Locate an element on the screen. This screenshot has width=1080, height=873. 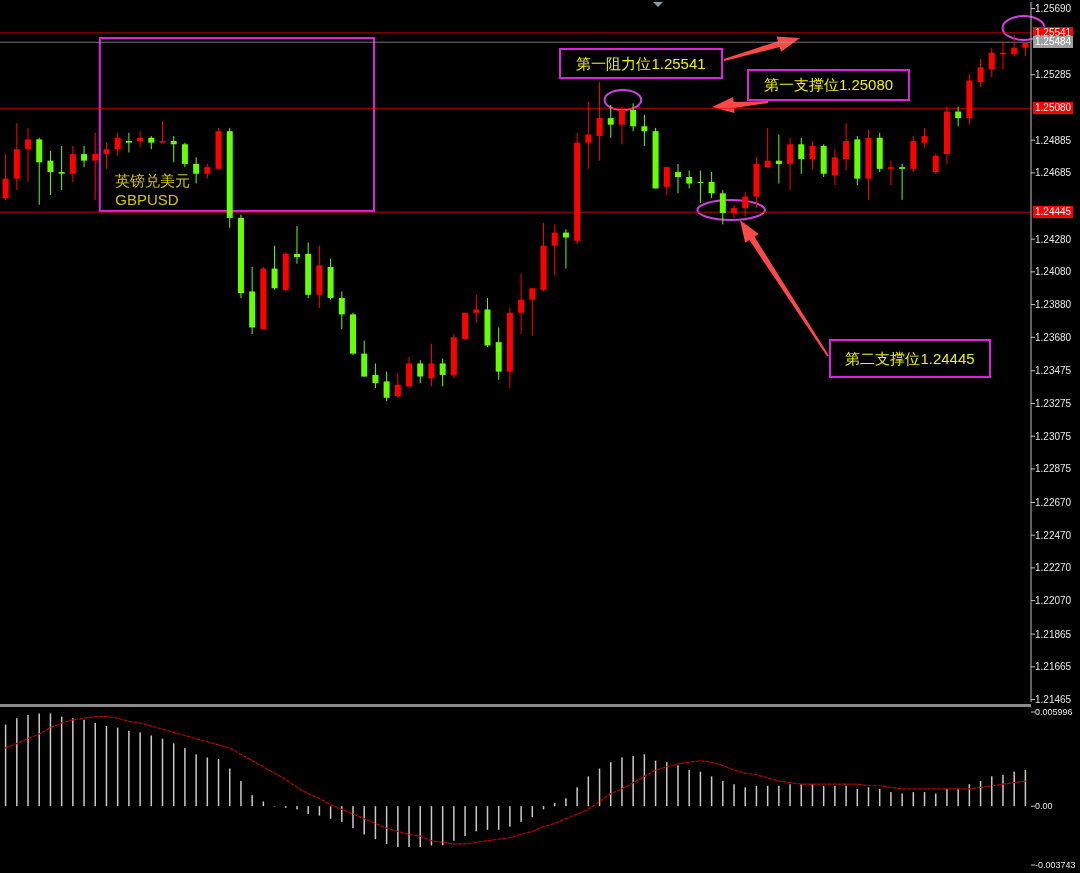
y-tick-label: 1.25285 is located at coordinates (1053, 75).